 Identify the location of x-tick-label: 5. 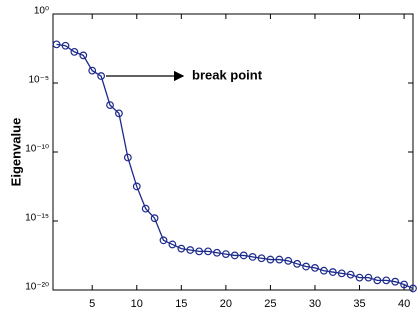
(92, 304).